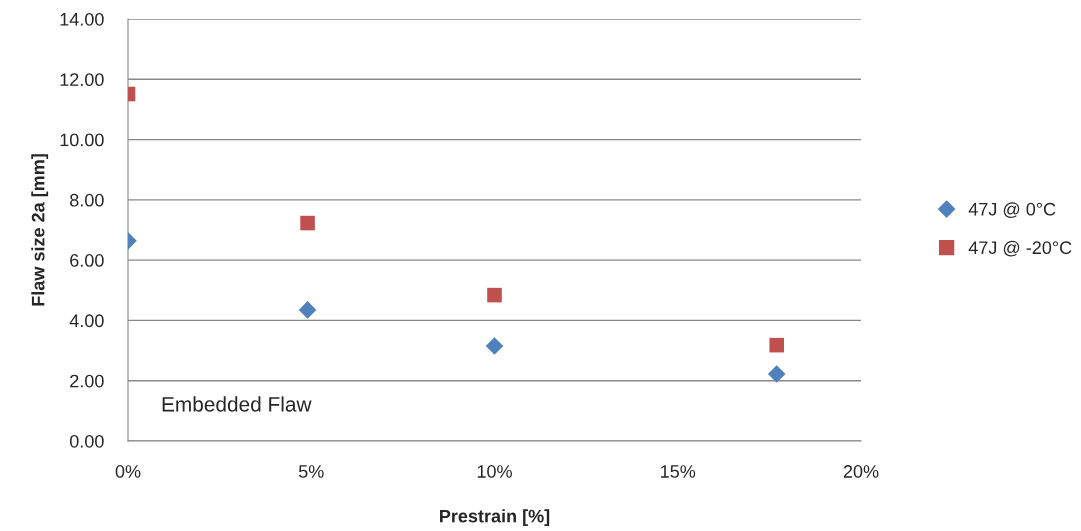  Describe the element at coordinates (495, 518) in the screenshot. I see `x-axis-title: Prestrain [%]` at that location.